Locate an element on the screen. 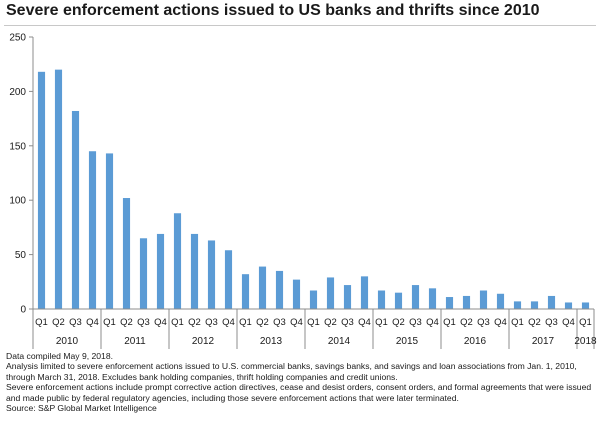 Image resolution: width=600 pixels, height=422 pixels. year-label: 2013 is located at coordinates (271, 341).